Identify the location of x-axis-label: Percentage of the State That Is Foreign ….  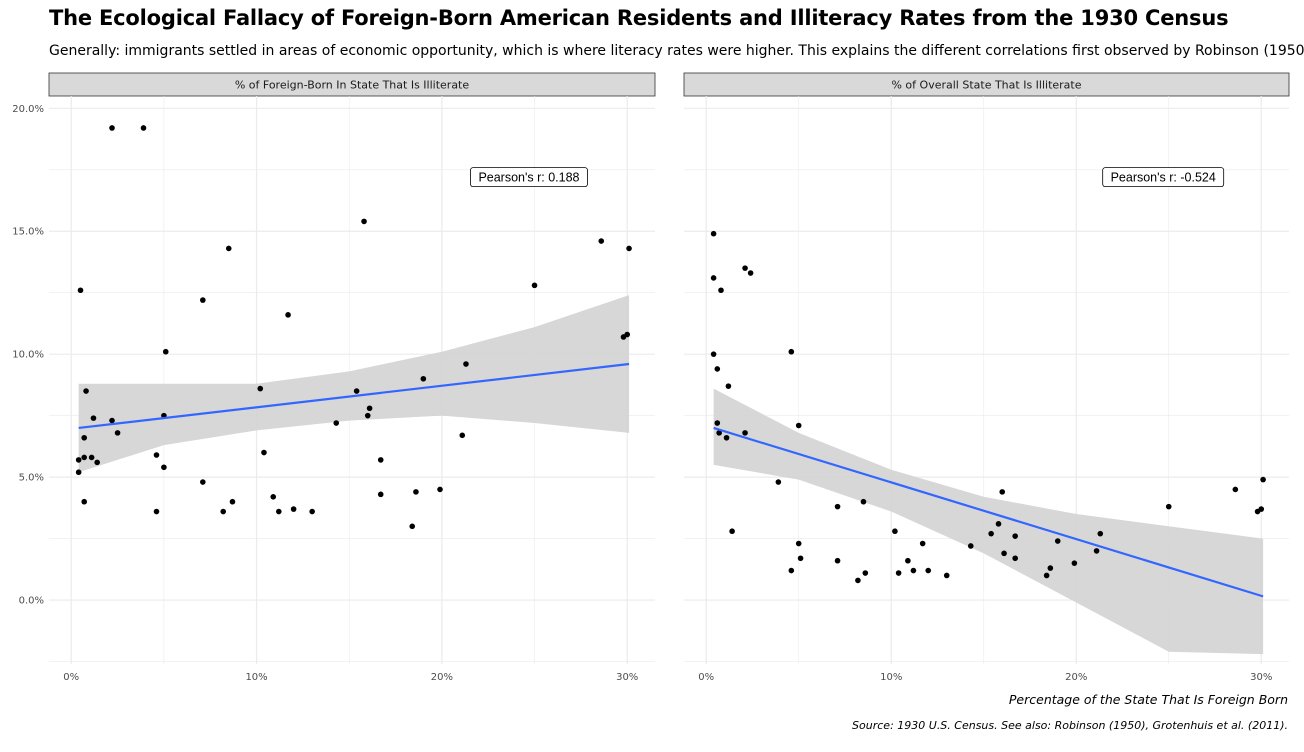
(1148, 699).